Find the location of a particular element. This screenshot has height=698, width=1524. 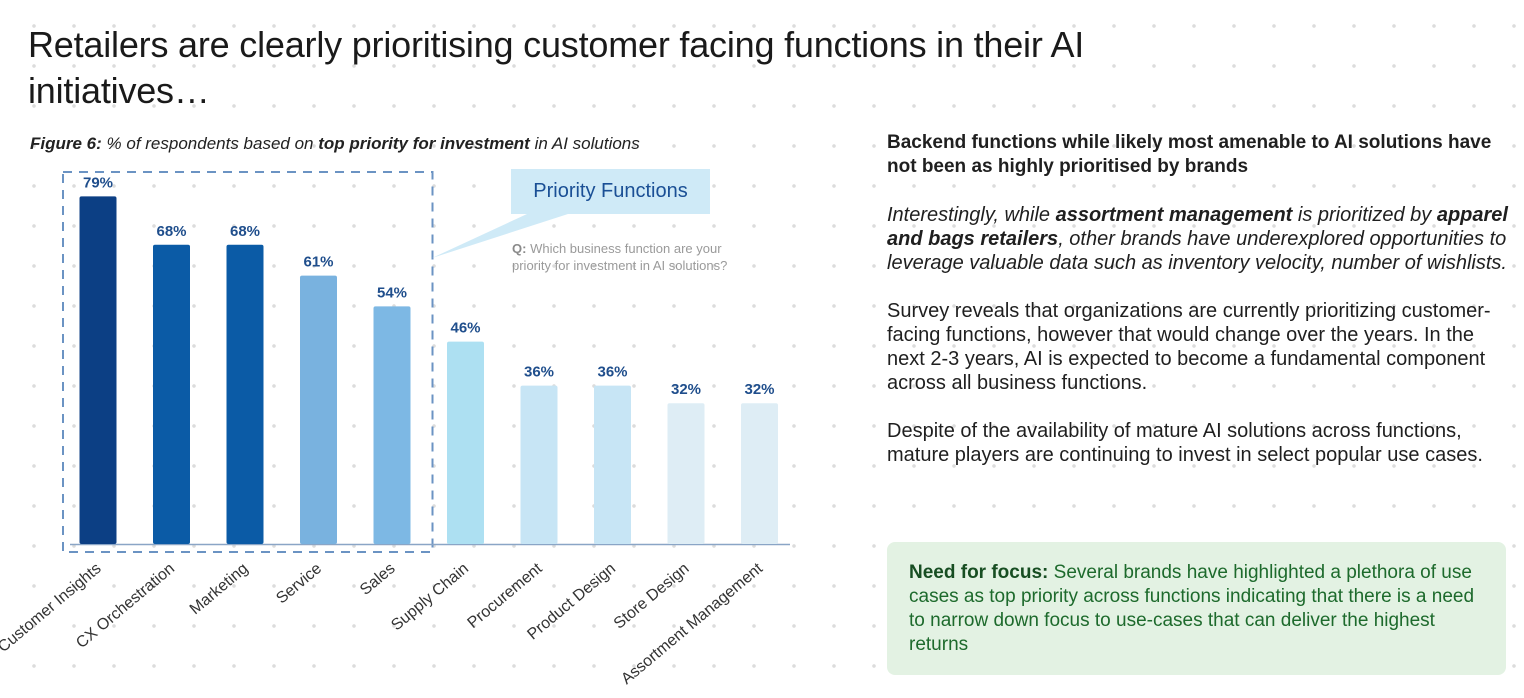

p1-bold-b: apparel and bags retailers is located at coordinates (1197, 227).